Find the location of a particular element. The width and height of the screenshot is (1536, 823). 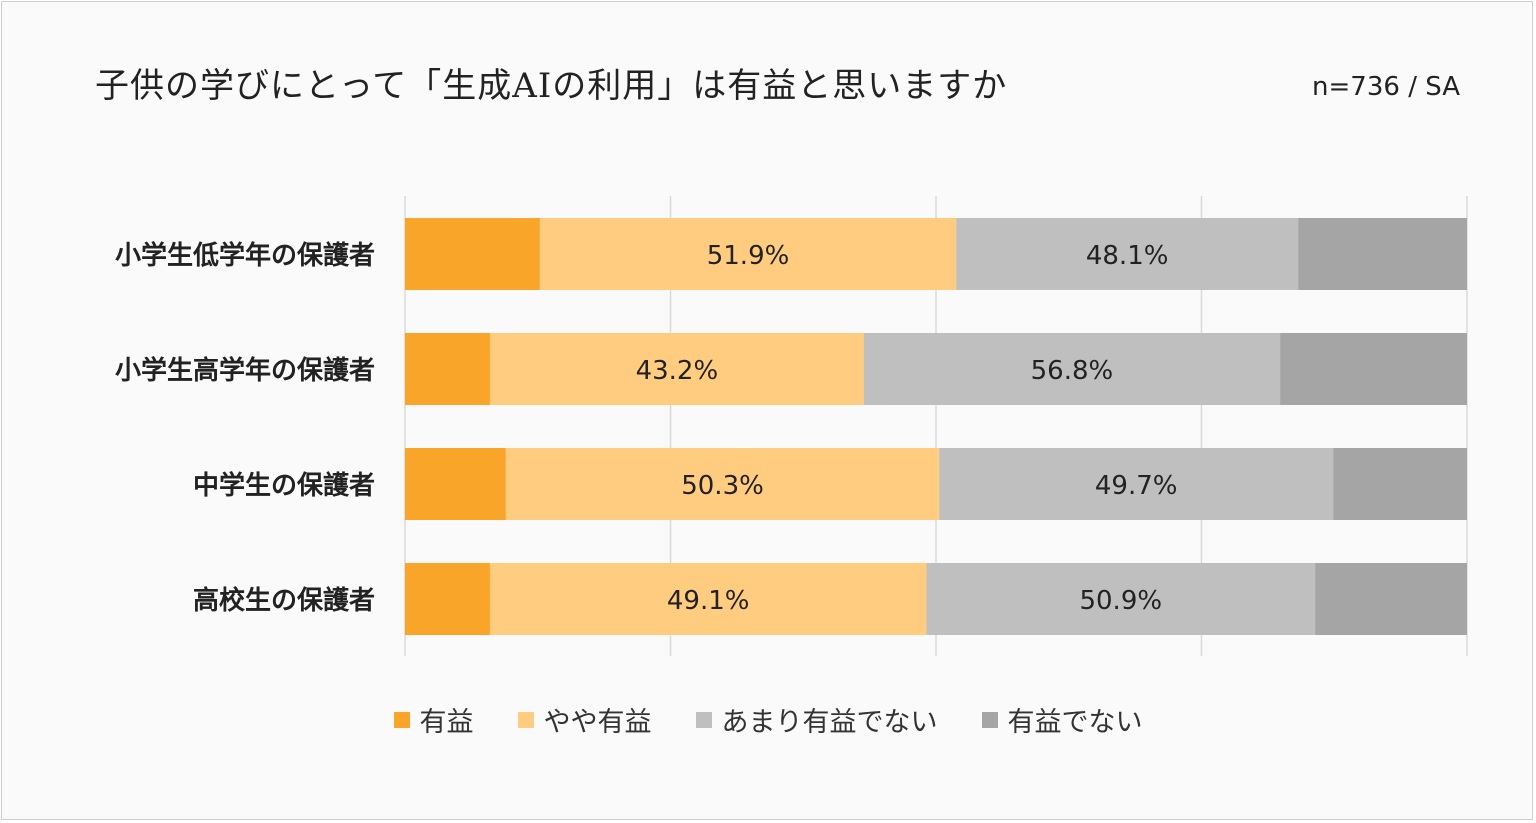

data-label-positive: 51.9% is located at coordinates (748, 256).